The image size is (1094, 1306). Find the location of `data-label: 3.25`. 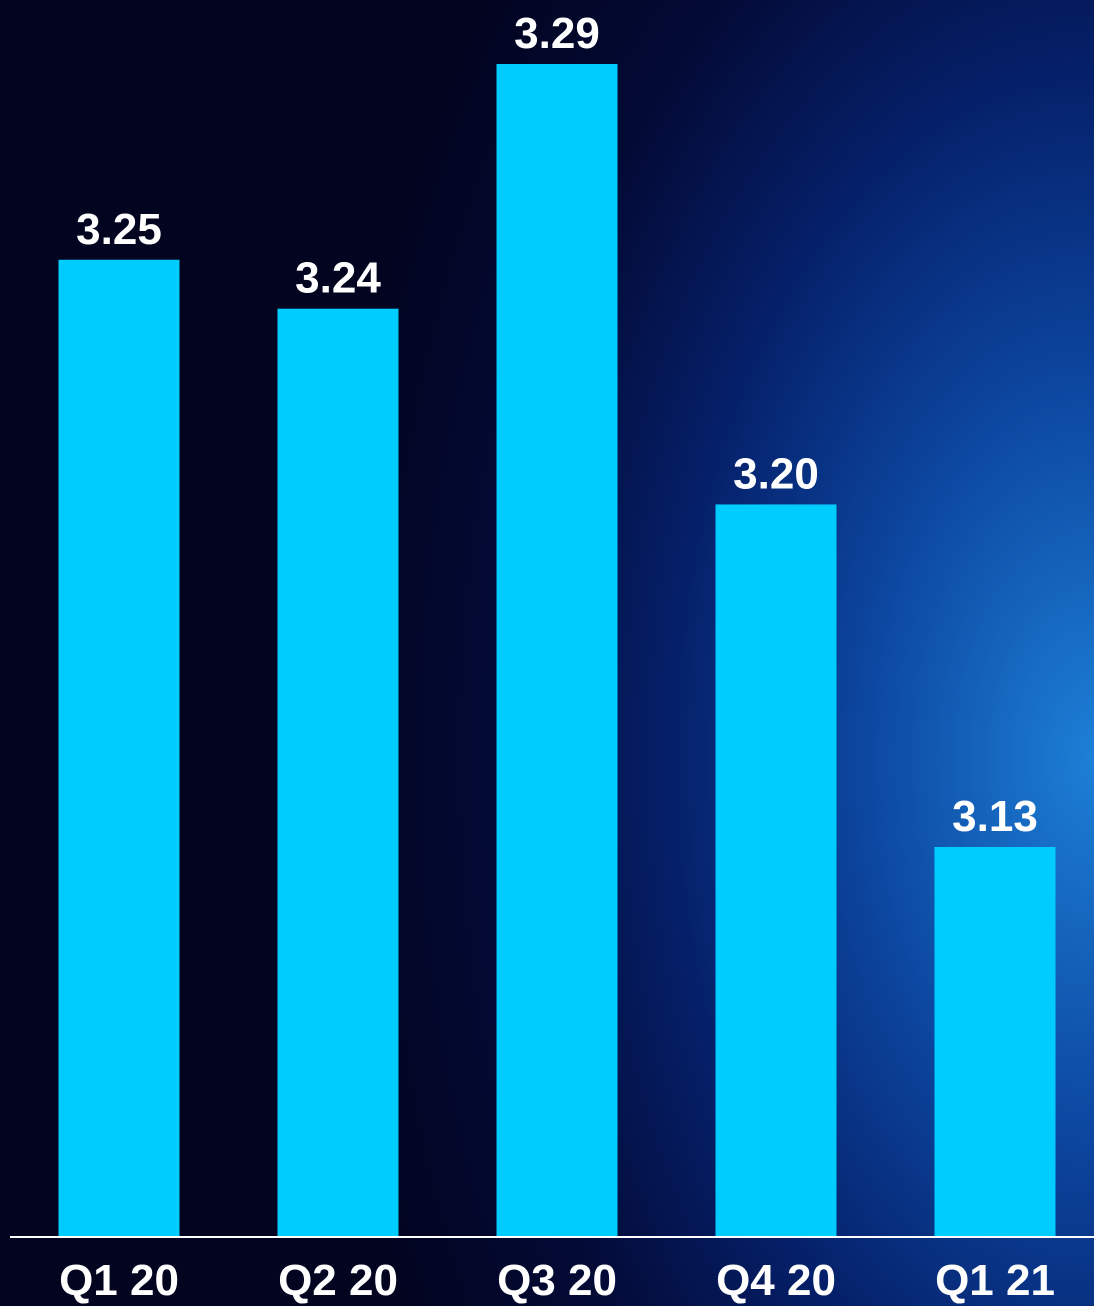

data-label: 3.25 is located at coordinates (119, 229).